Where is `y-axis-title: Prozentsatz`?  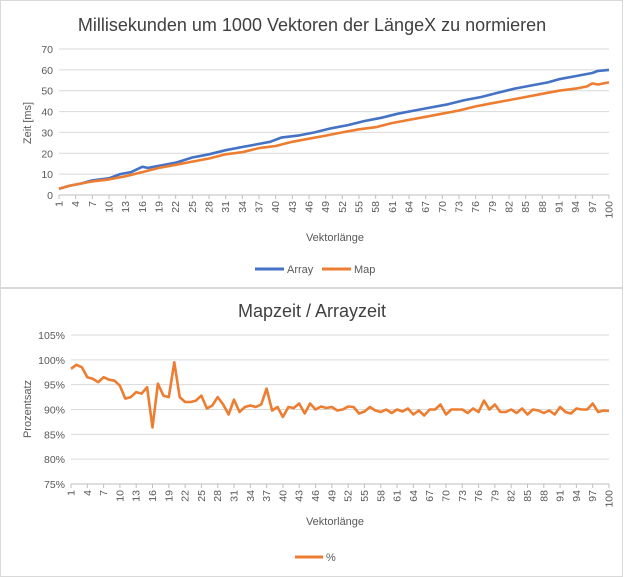
y-axis-title: Prozentsatz is located at coordinates (28, 409).